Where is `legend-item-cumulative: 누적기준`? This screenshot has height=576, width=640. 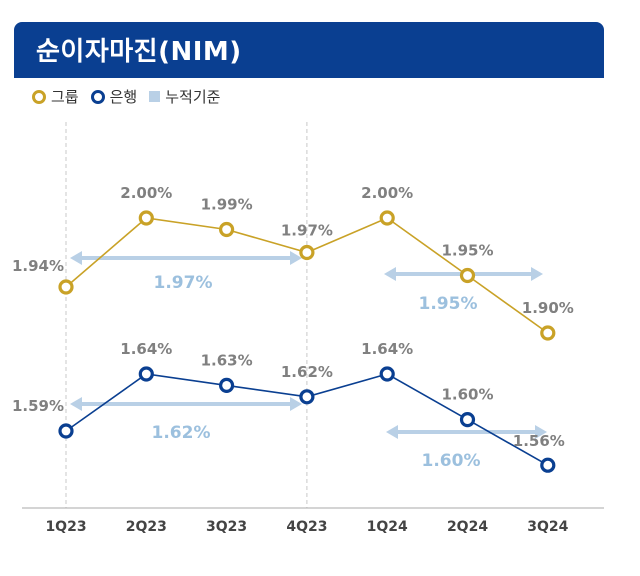
legend-item-cumulative: 누적기준 is located at coordinates (184, 96).